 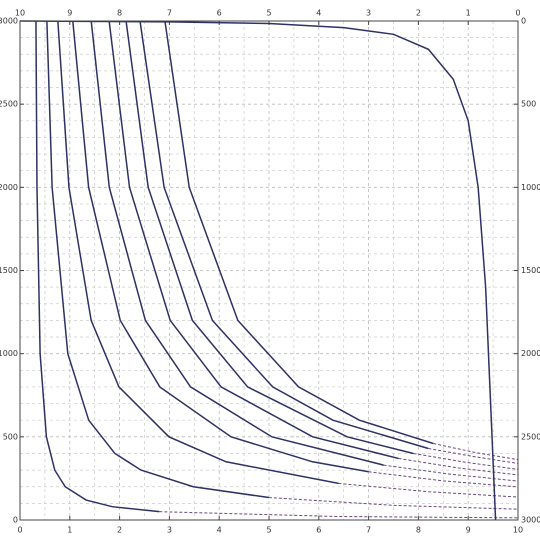 I want to click on x-tick-label: 0, so click(x=19, y=530).